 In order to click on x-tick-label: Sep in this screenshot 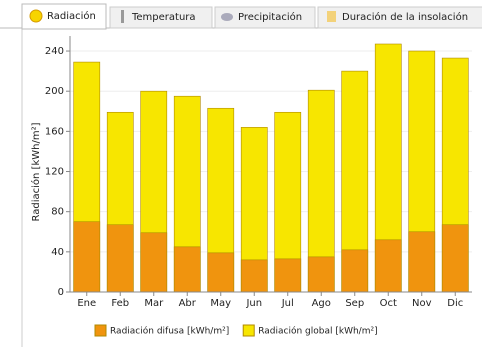, I will do `click(354, 303)`.